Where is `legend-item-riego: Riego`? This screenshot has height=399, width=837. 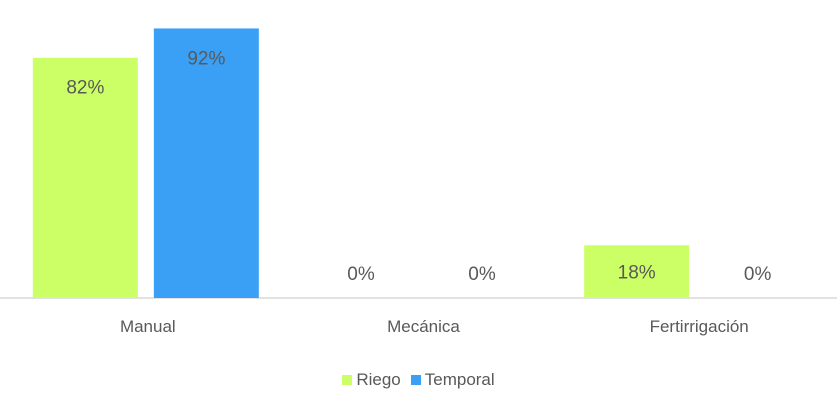 legend-item-riego: Riego is located at coordinates (371, 380).